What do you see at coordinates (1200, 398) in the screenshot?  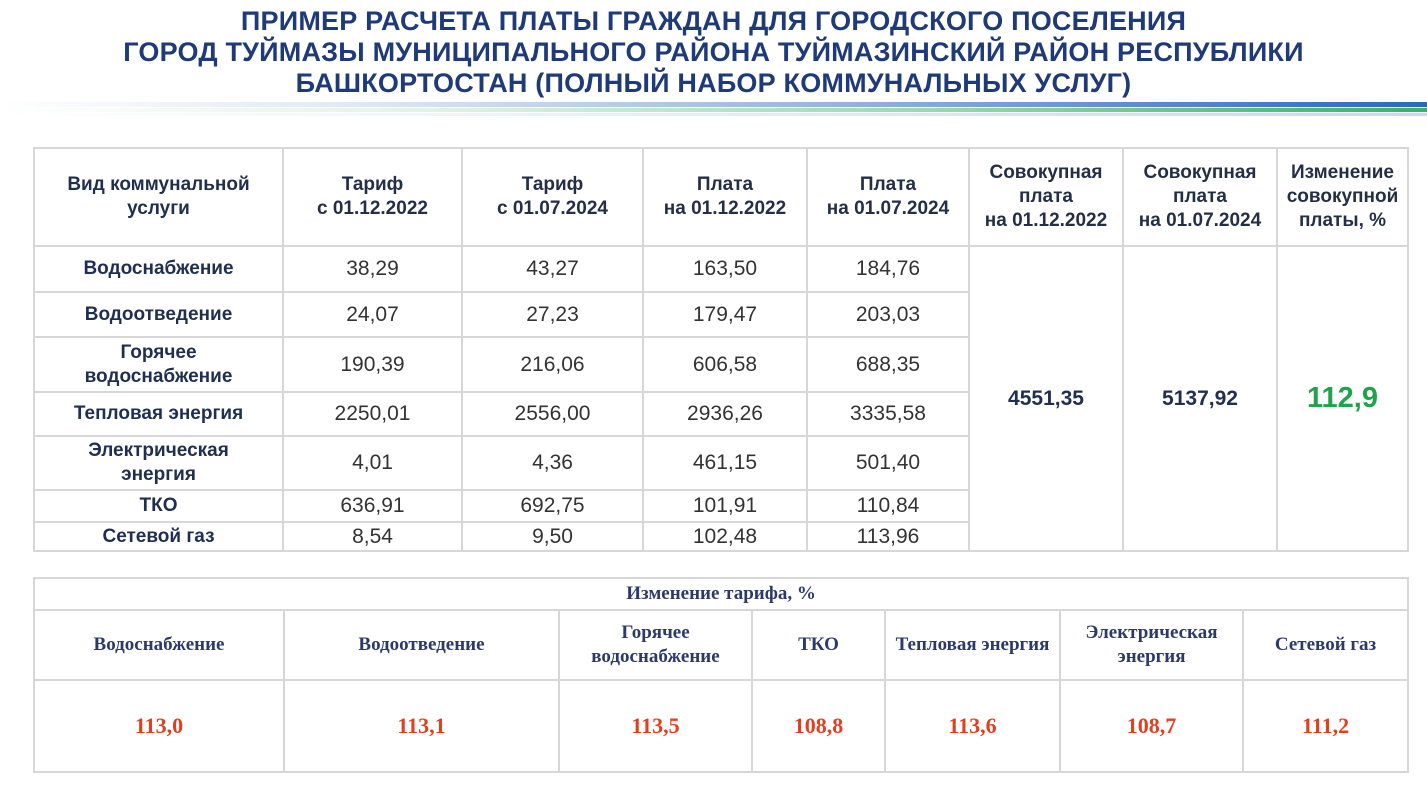 I see `aggregate-2024-value: 5137,92` at bounding box center [1200, 398].